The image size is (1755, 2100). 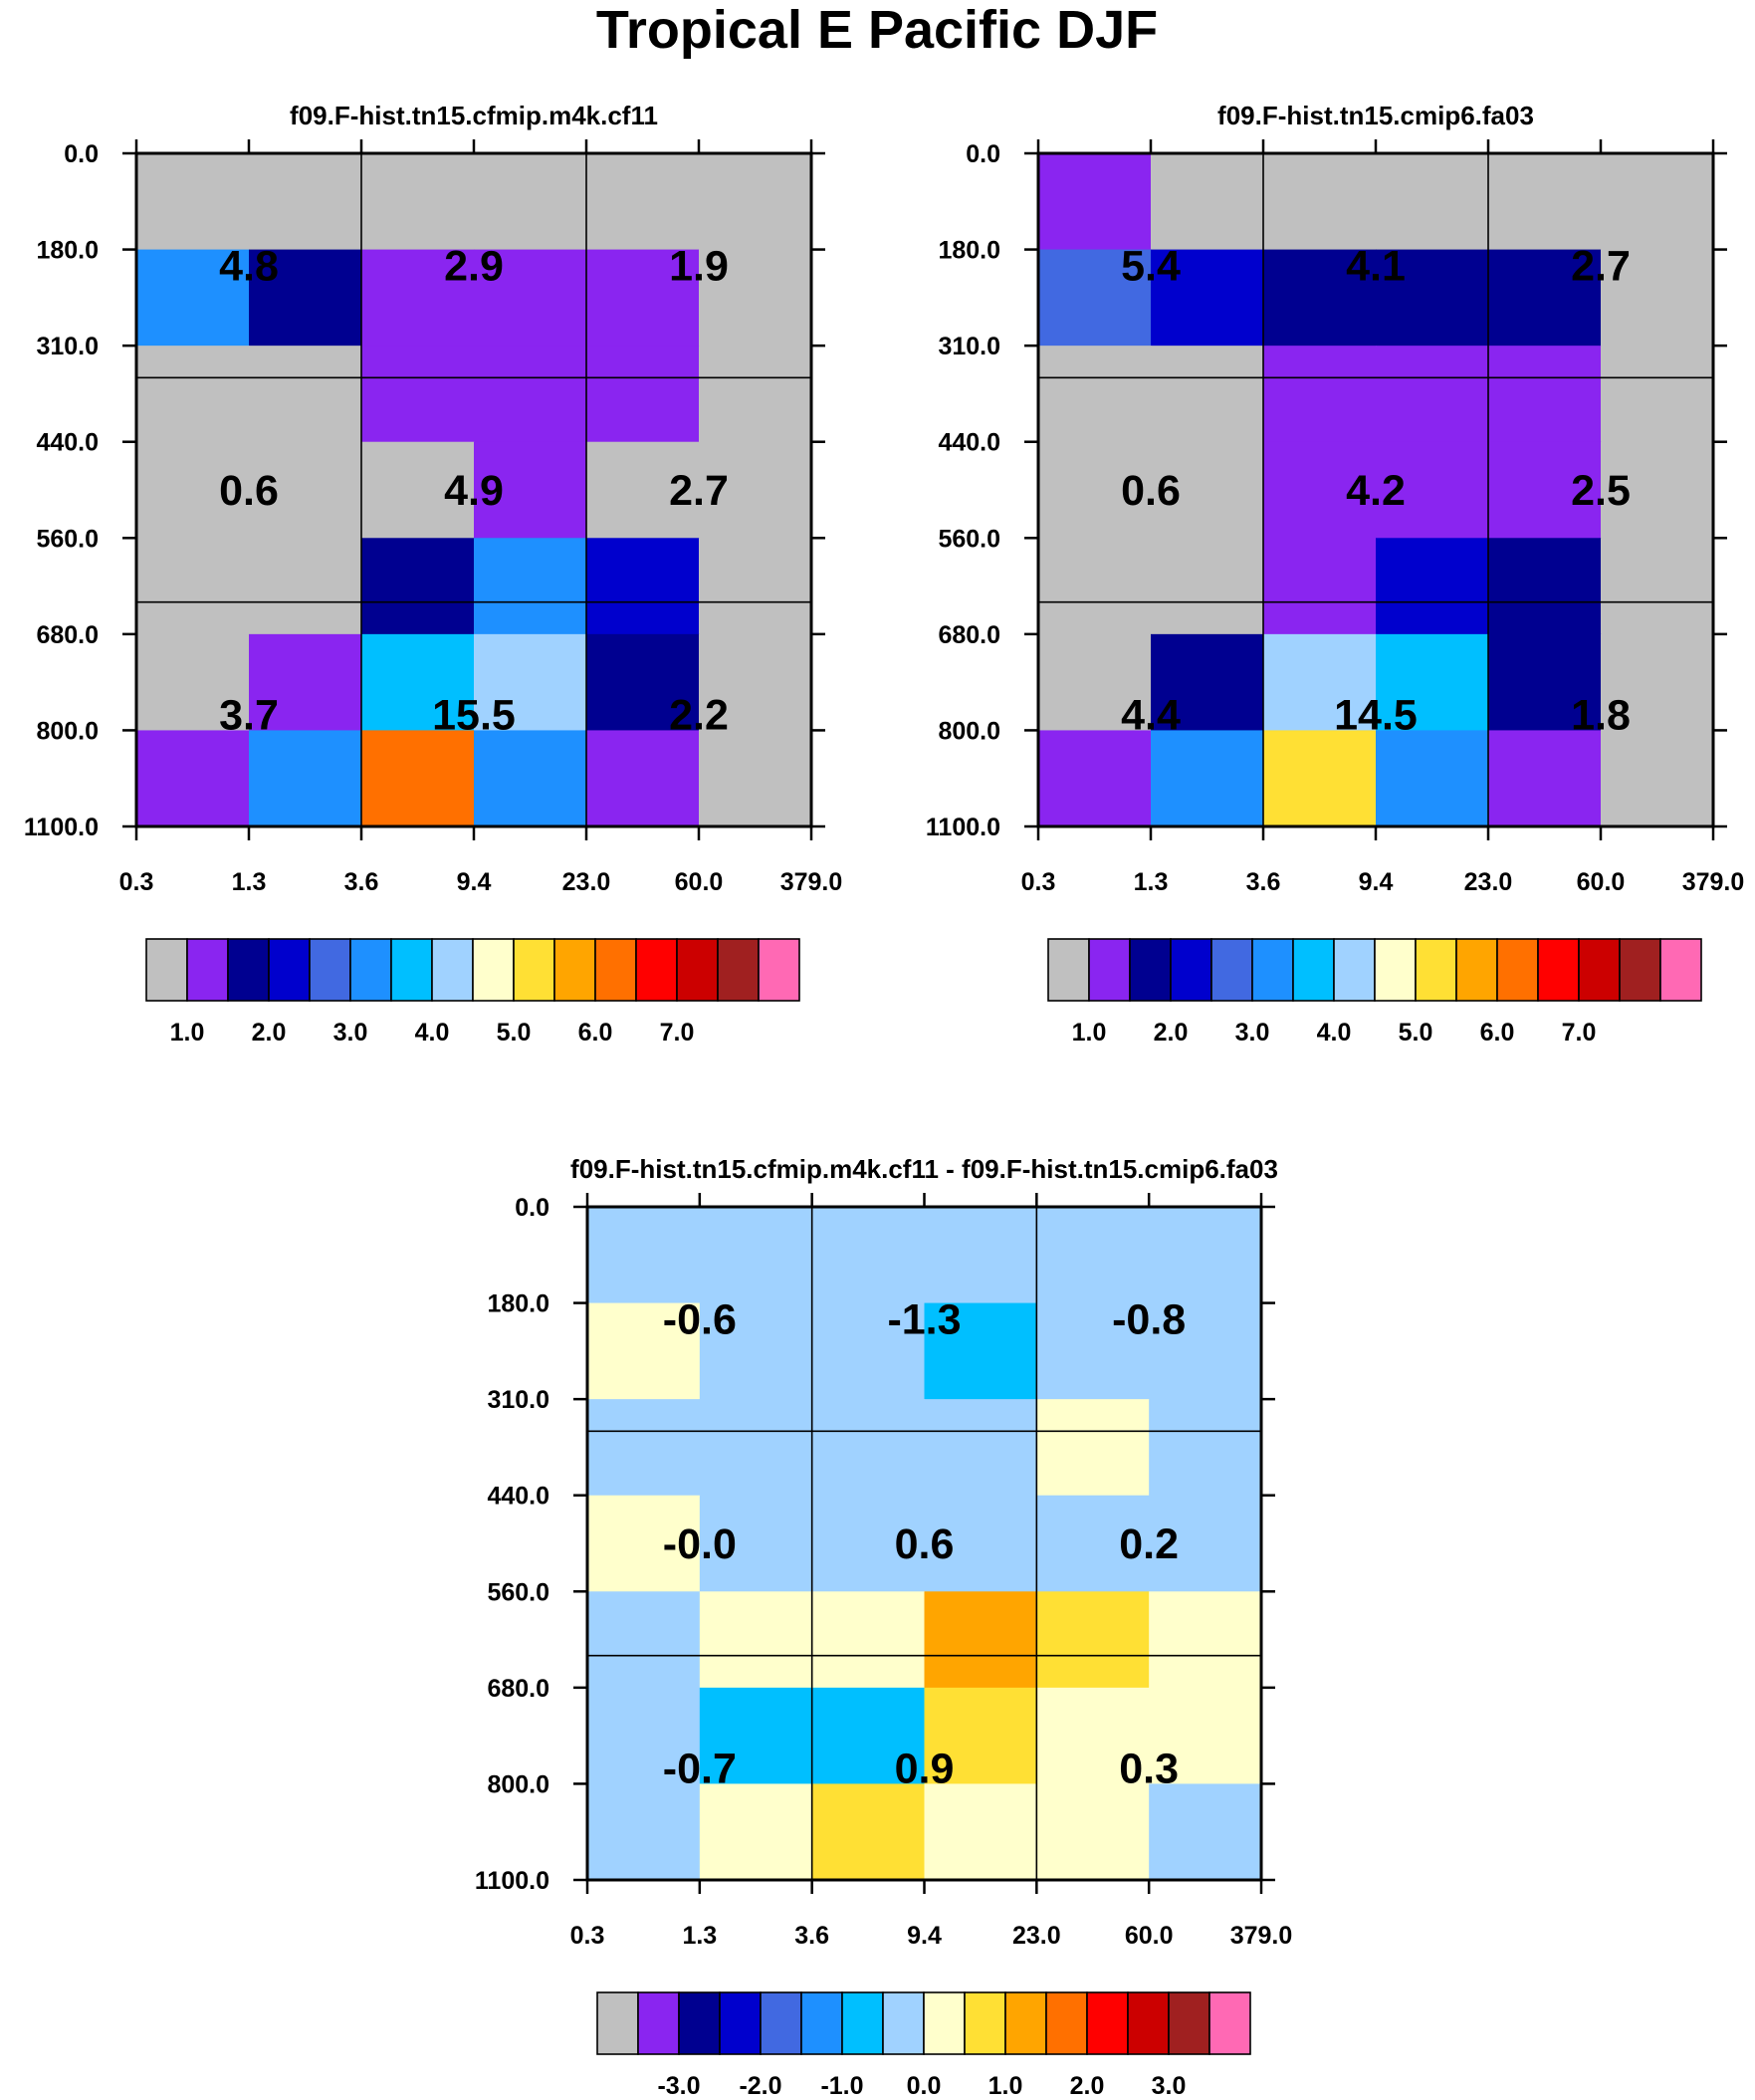 I want to click on colorbar-tick-label: 4.0, so click(x=1334, y=1033).